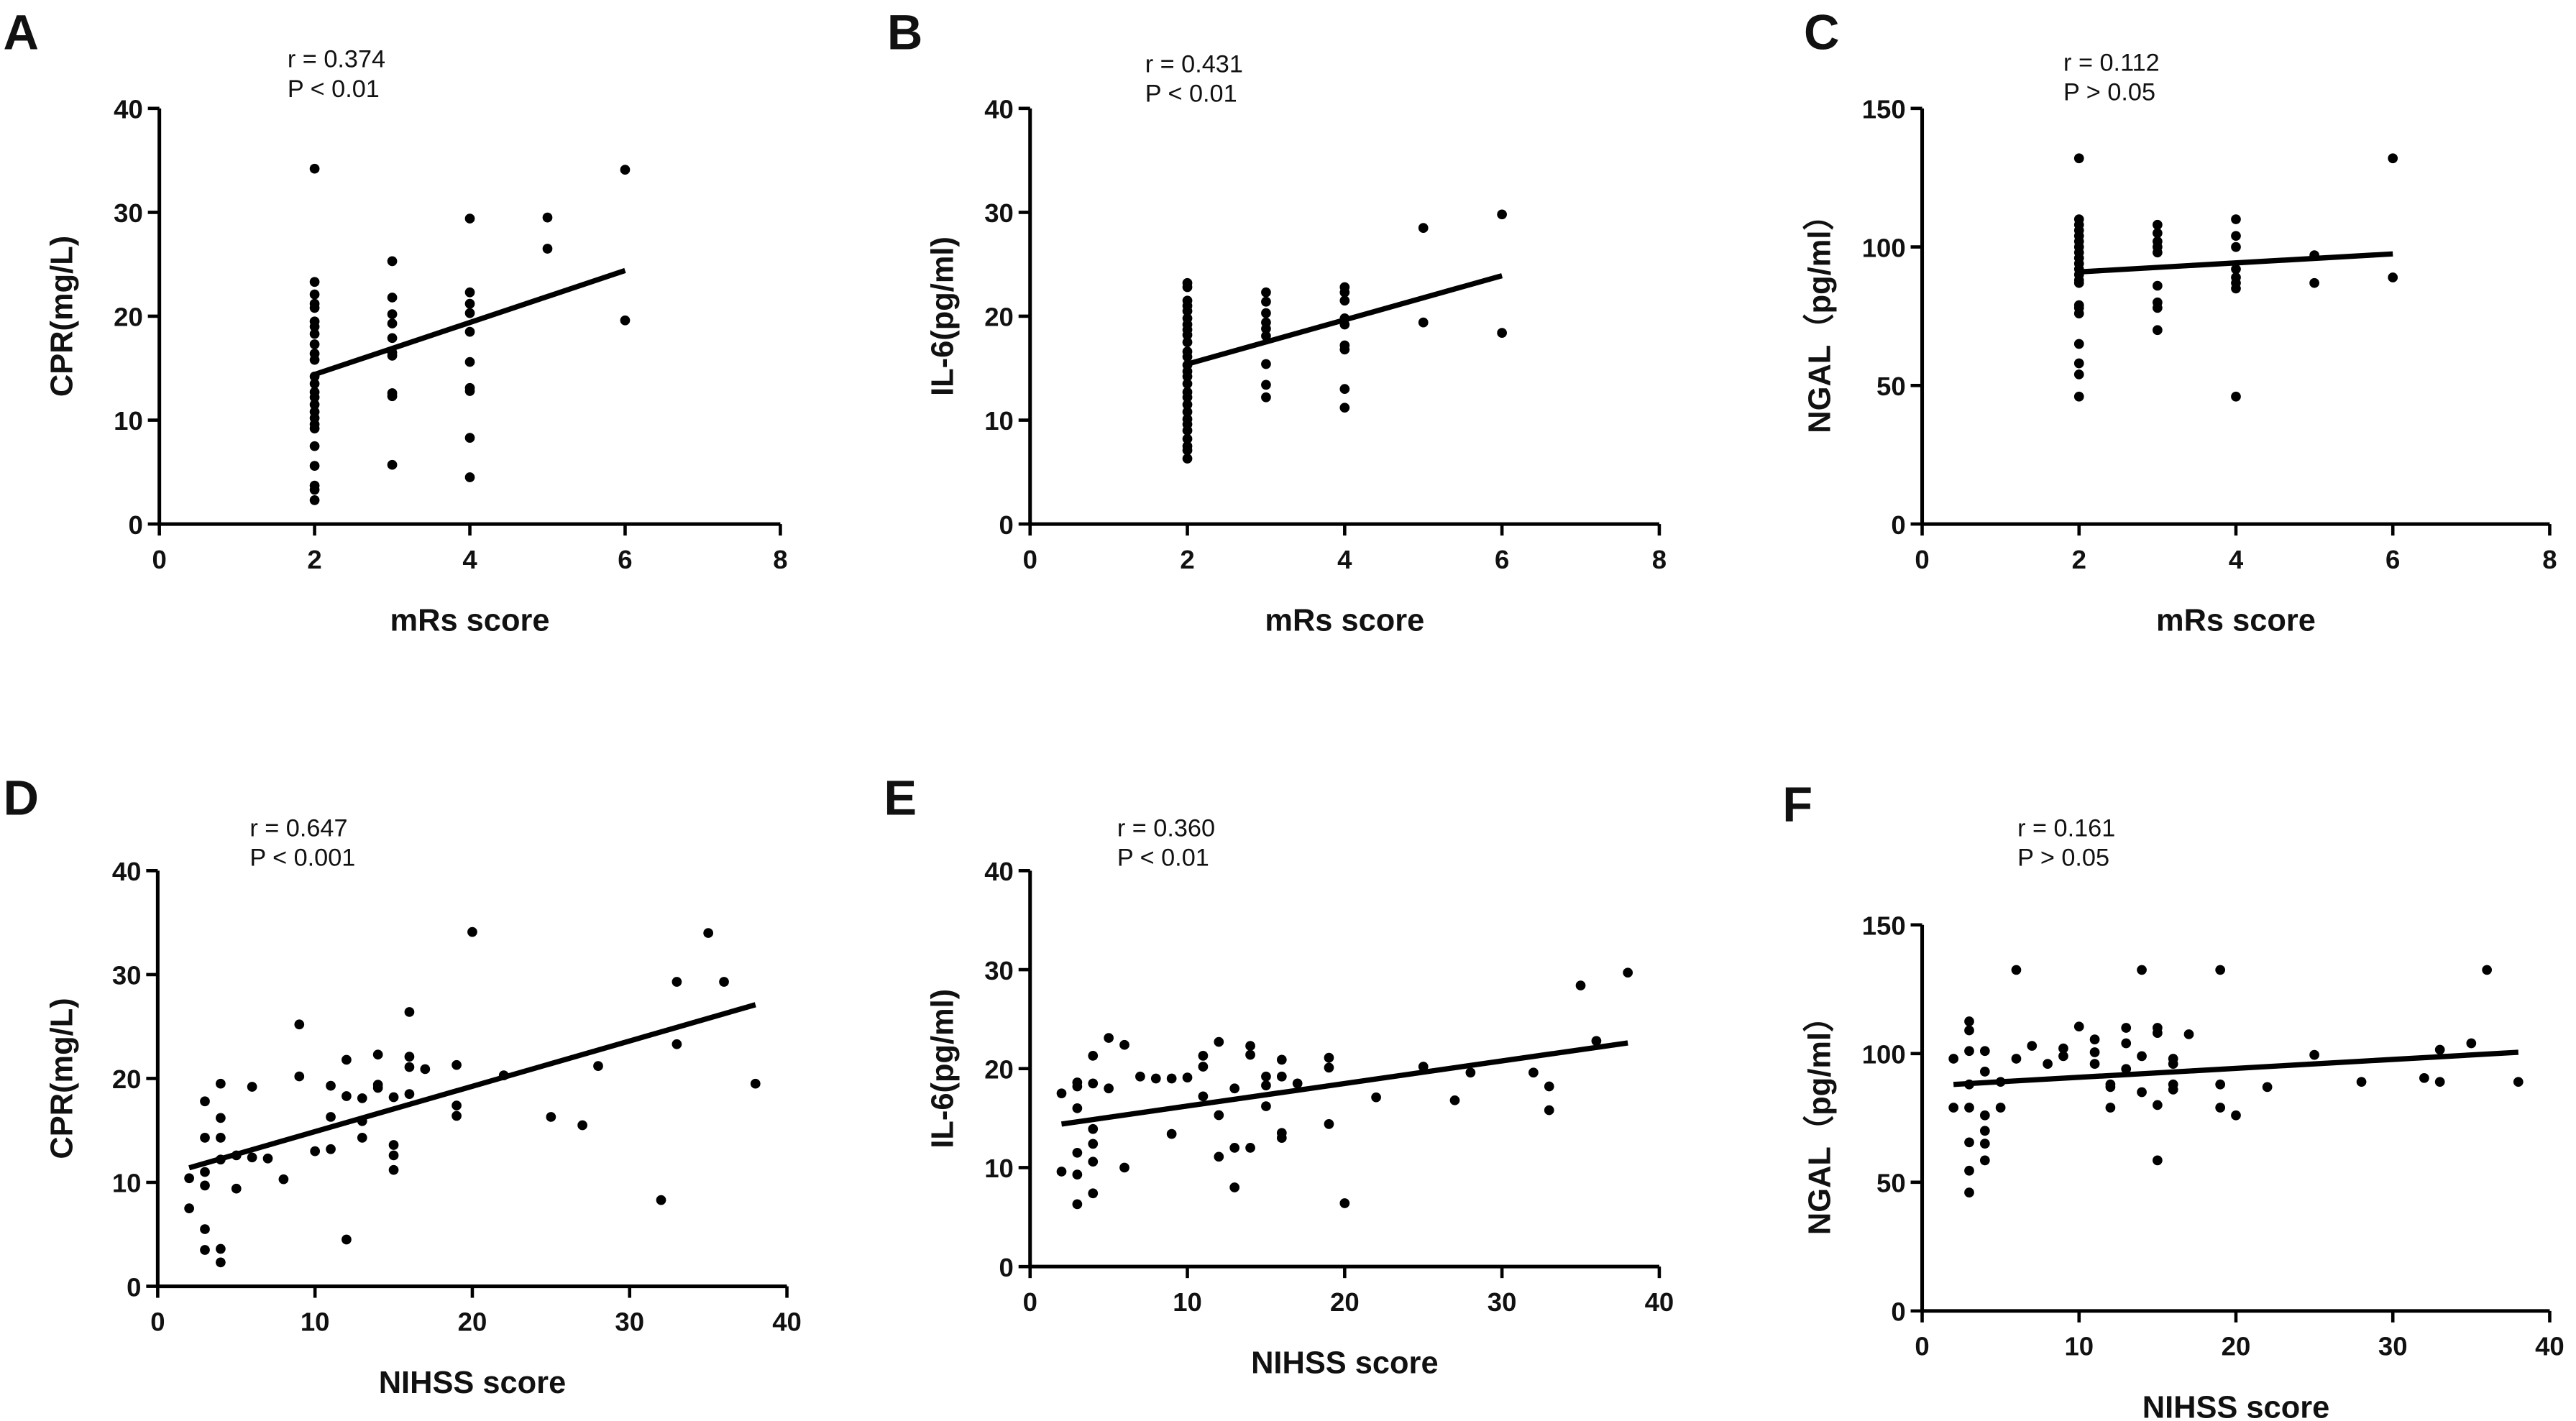 This screenshot has height=1421, width=2576. What do you see at coordinates (1922, 1347) in the screenshot?
I see `x-tick-label: 0` at bounding box center [1922, 1347].